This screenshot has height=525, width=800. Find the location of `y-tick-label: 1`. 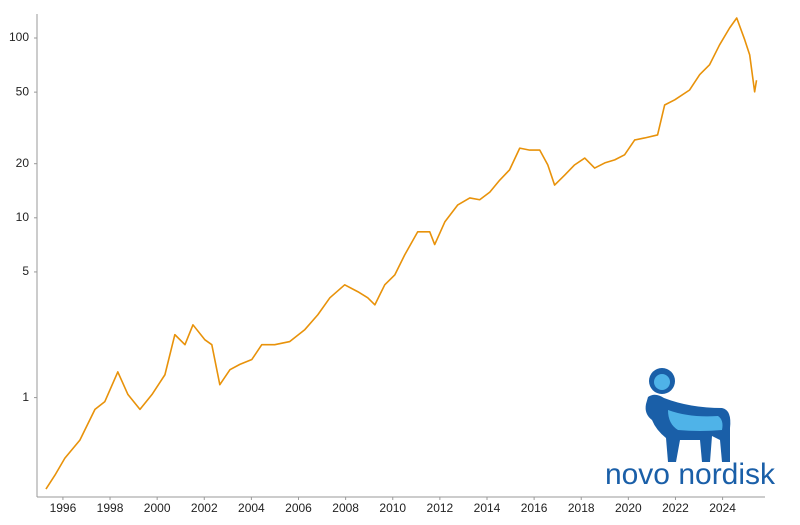

y-tick-label: 1 is located at coordinates (25, 397).